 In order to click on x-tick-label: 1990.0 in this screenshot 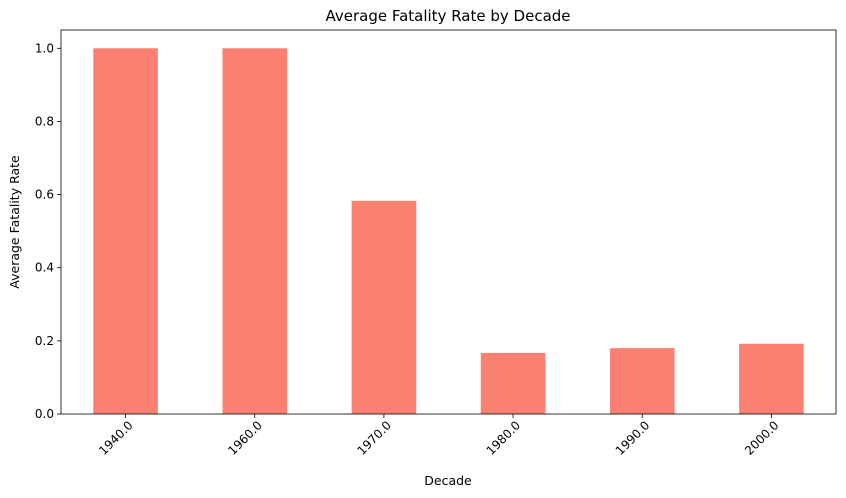, I will do `click(633, 438)`.